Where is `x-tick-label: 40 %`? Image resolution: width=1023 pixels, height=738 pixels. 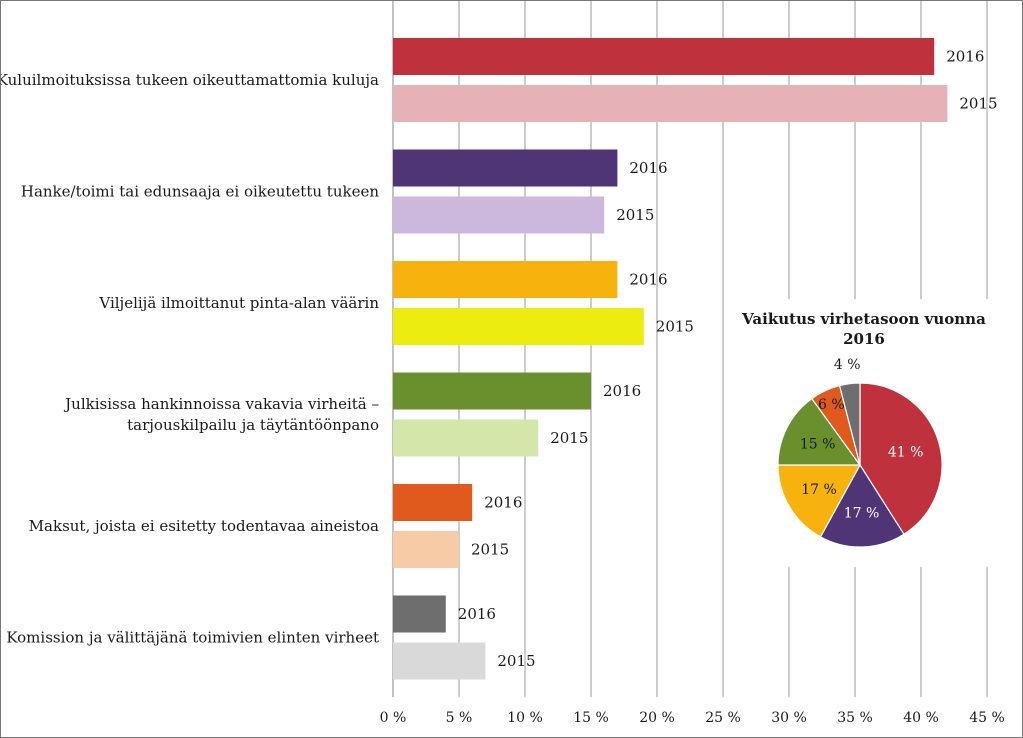
x-tick-label: 40 % is located at coordinates (921, 718).